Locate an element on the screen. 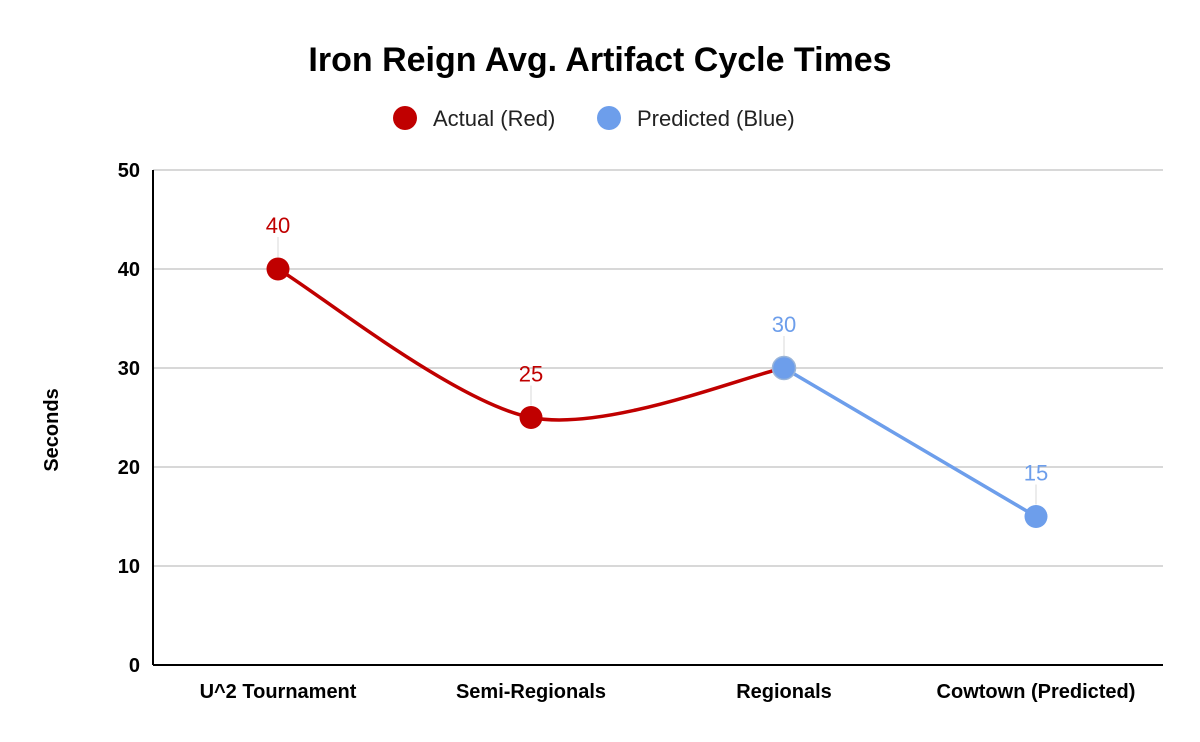  data-label-2: 30 is located at coordinates (784, 324).